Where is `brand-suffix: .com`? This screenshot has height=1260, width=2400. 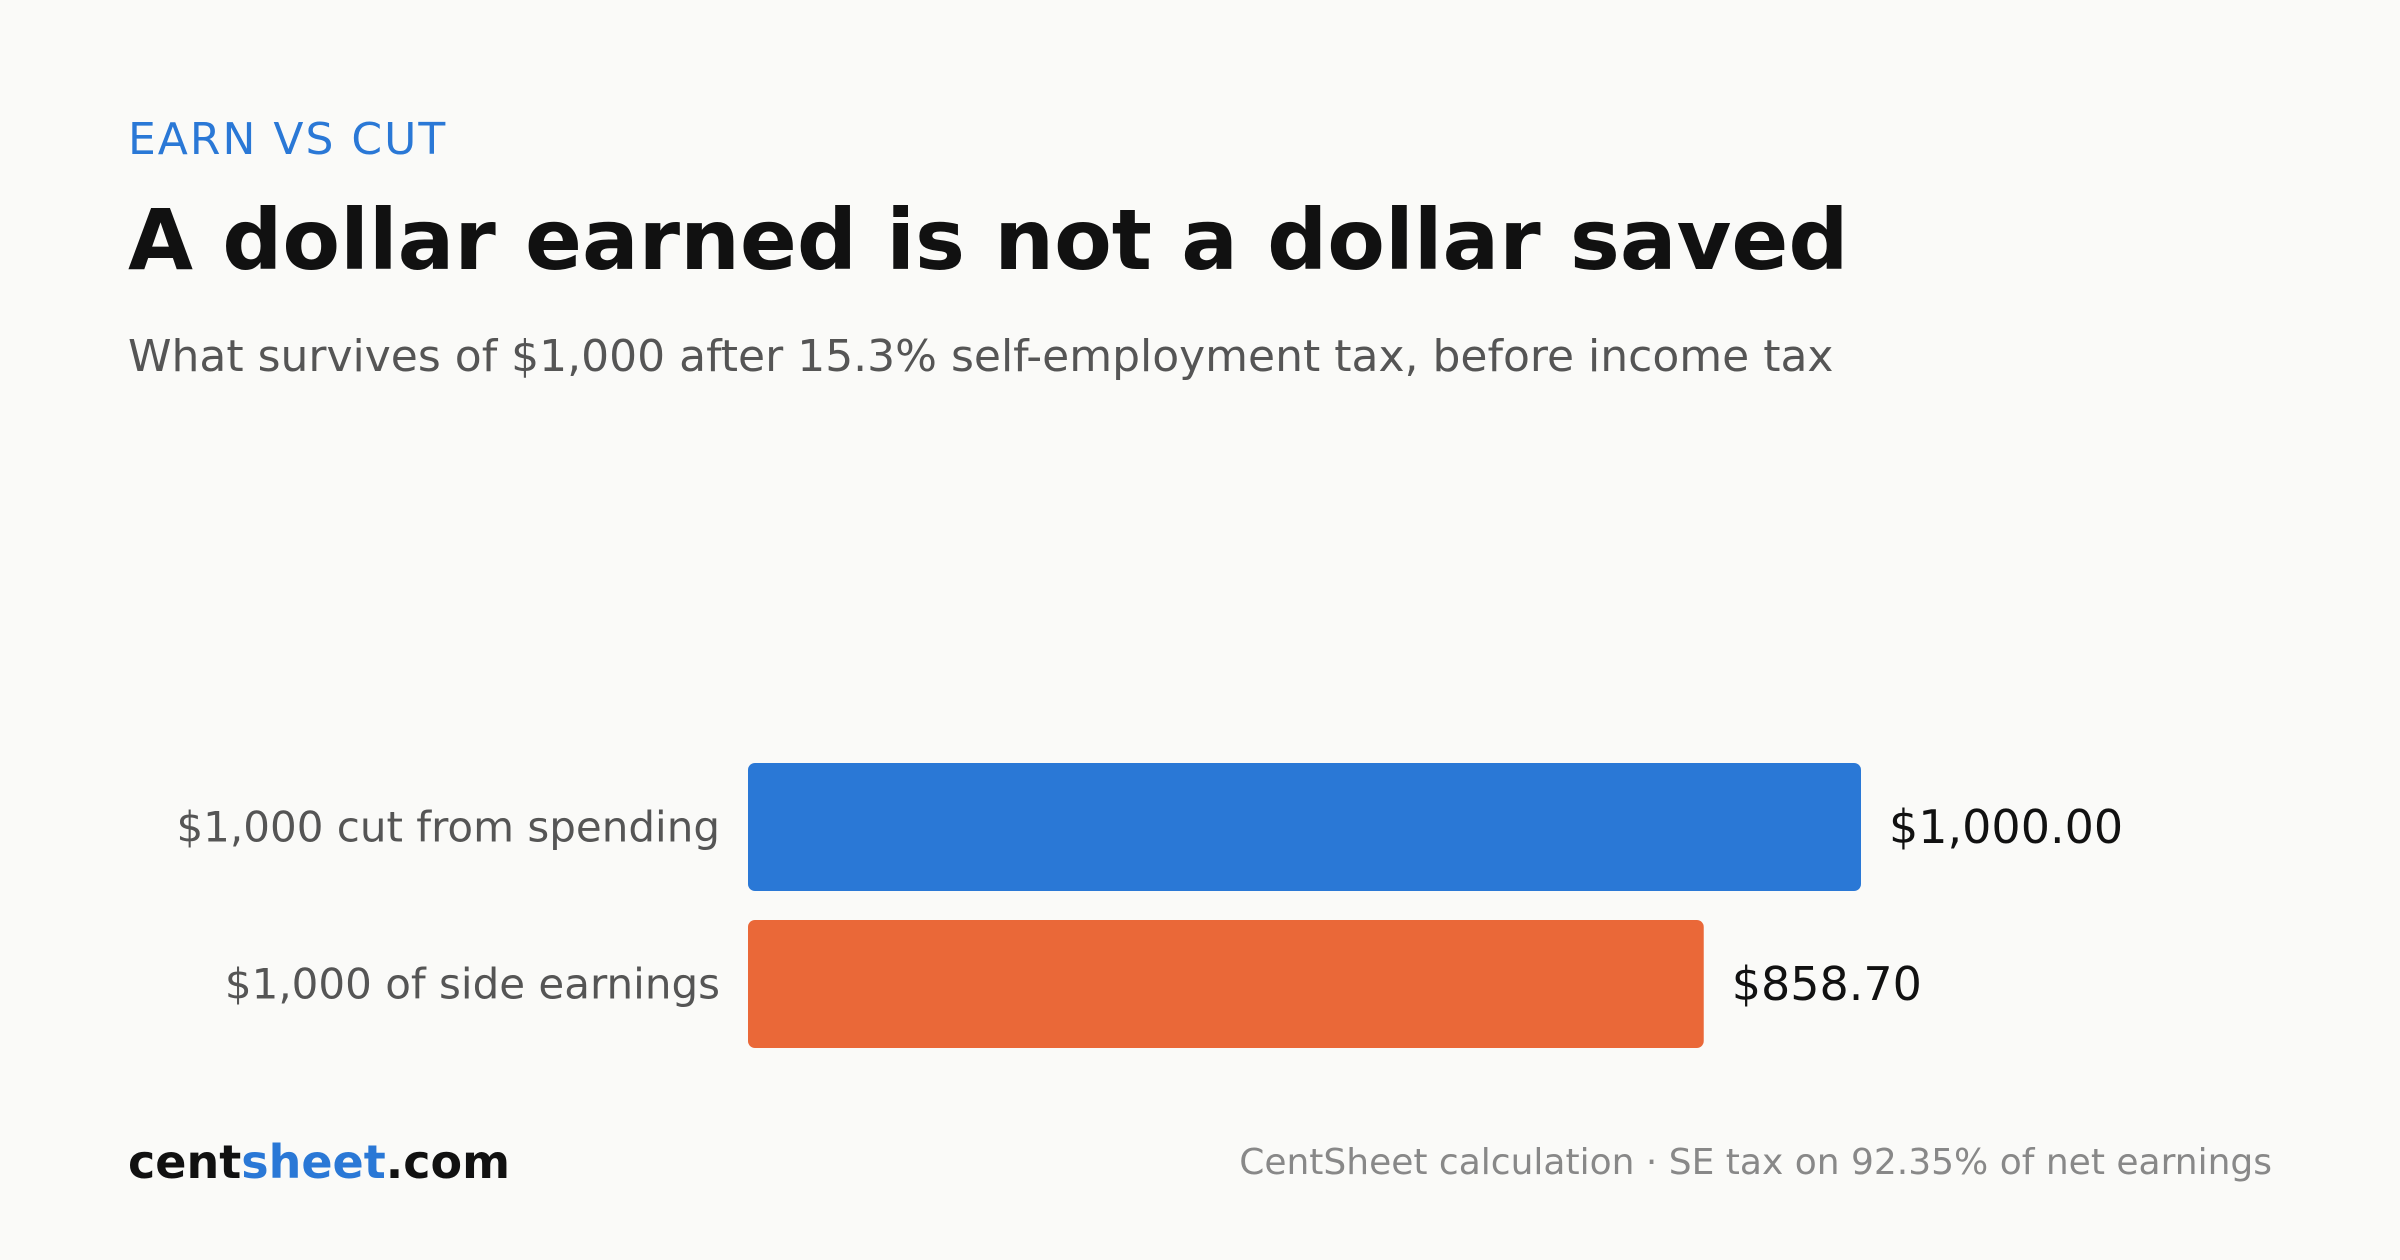 brand-suffix: .com is located at coordinates (447, 1162).